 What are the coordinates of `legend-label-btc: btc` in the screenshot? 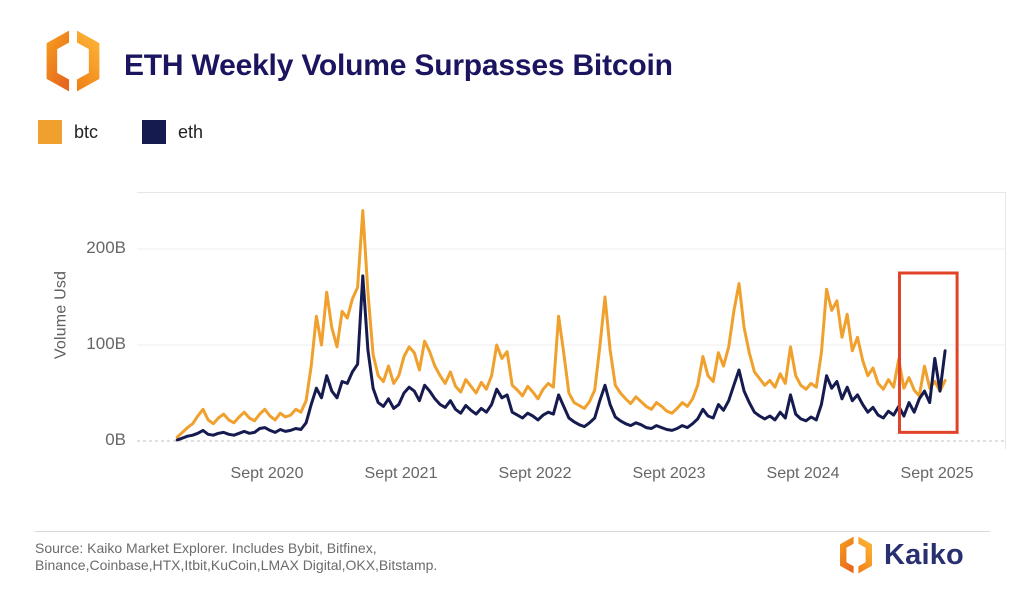 It's located at (86, 131).